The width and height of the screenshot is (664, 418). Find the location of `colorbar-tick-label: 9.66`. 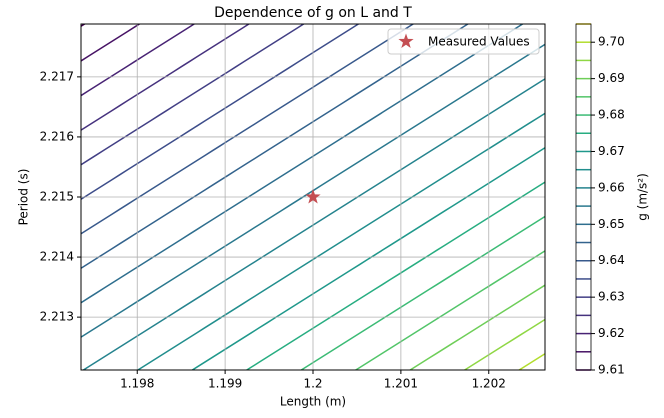

colorbar-tick-label: 9.66 is located at coordinates (611, 187).